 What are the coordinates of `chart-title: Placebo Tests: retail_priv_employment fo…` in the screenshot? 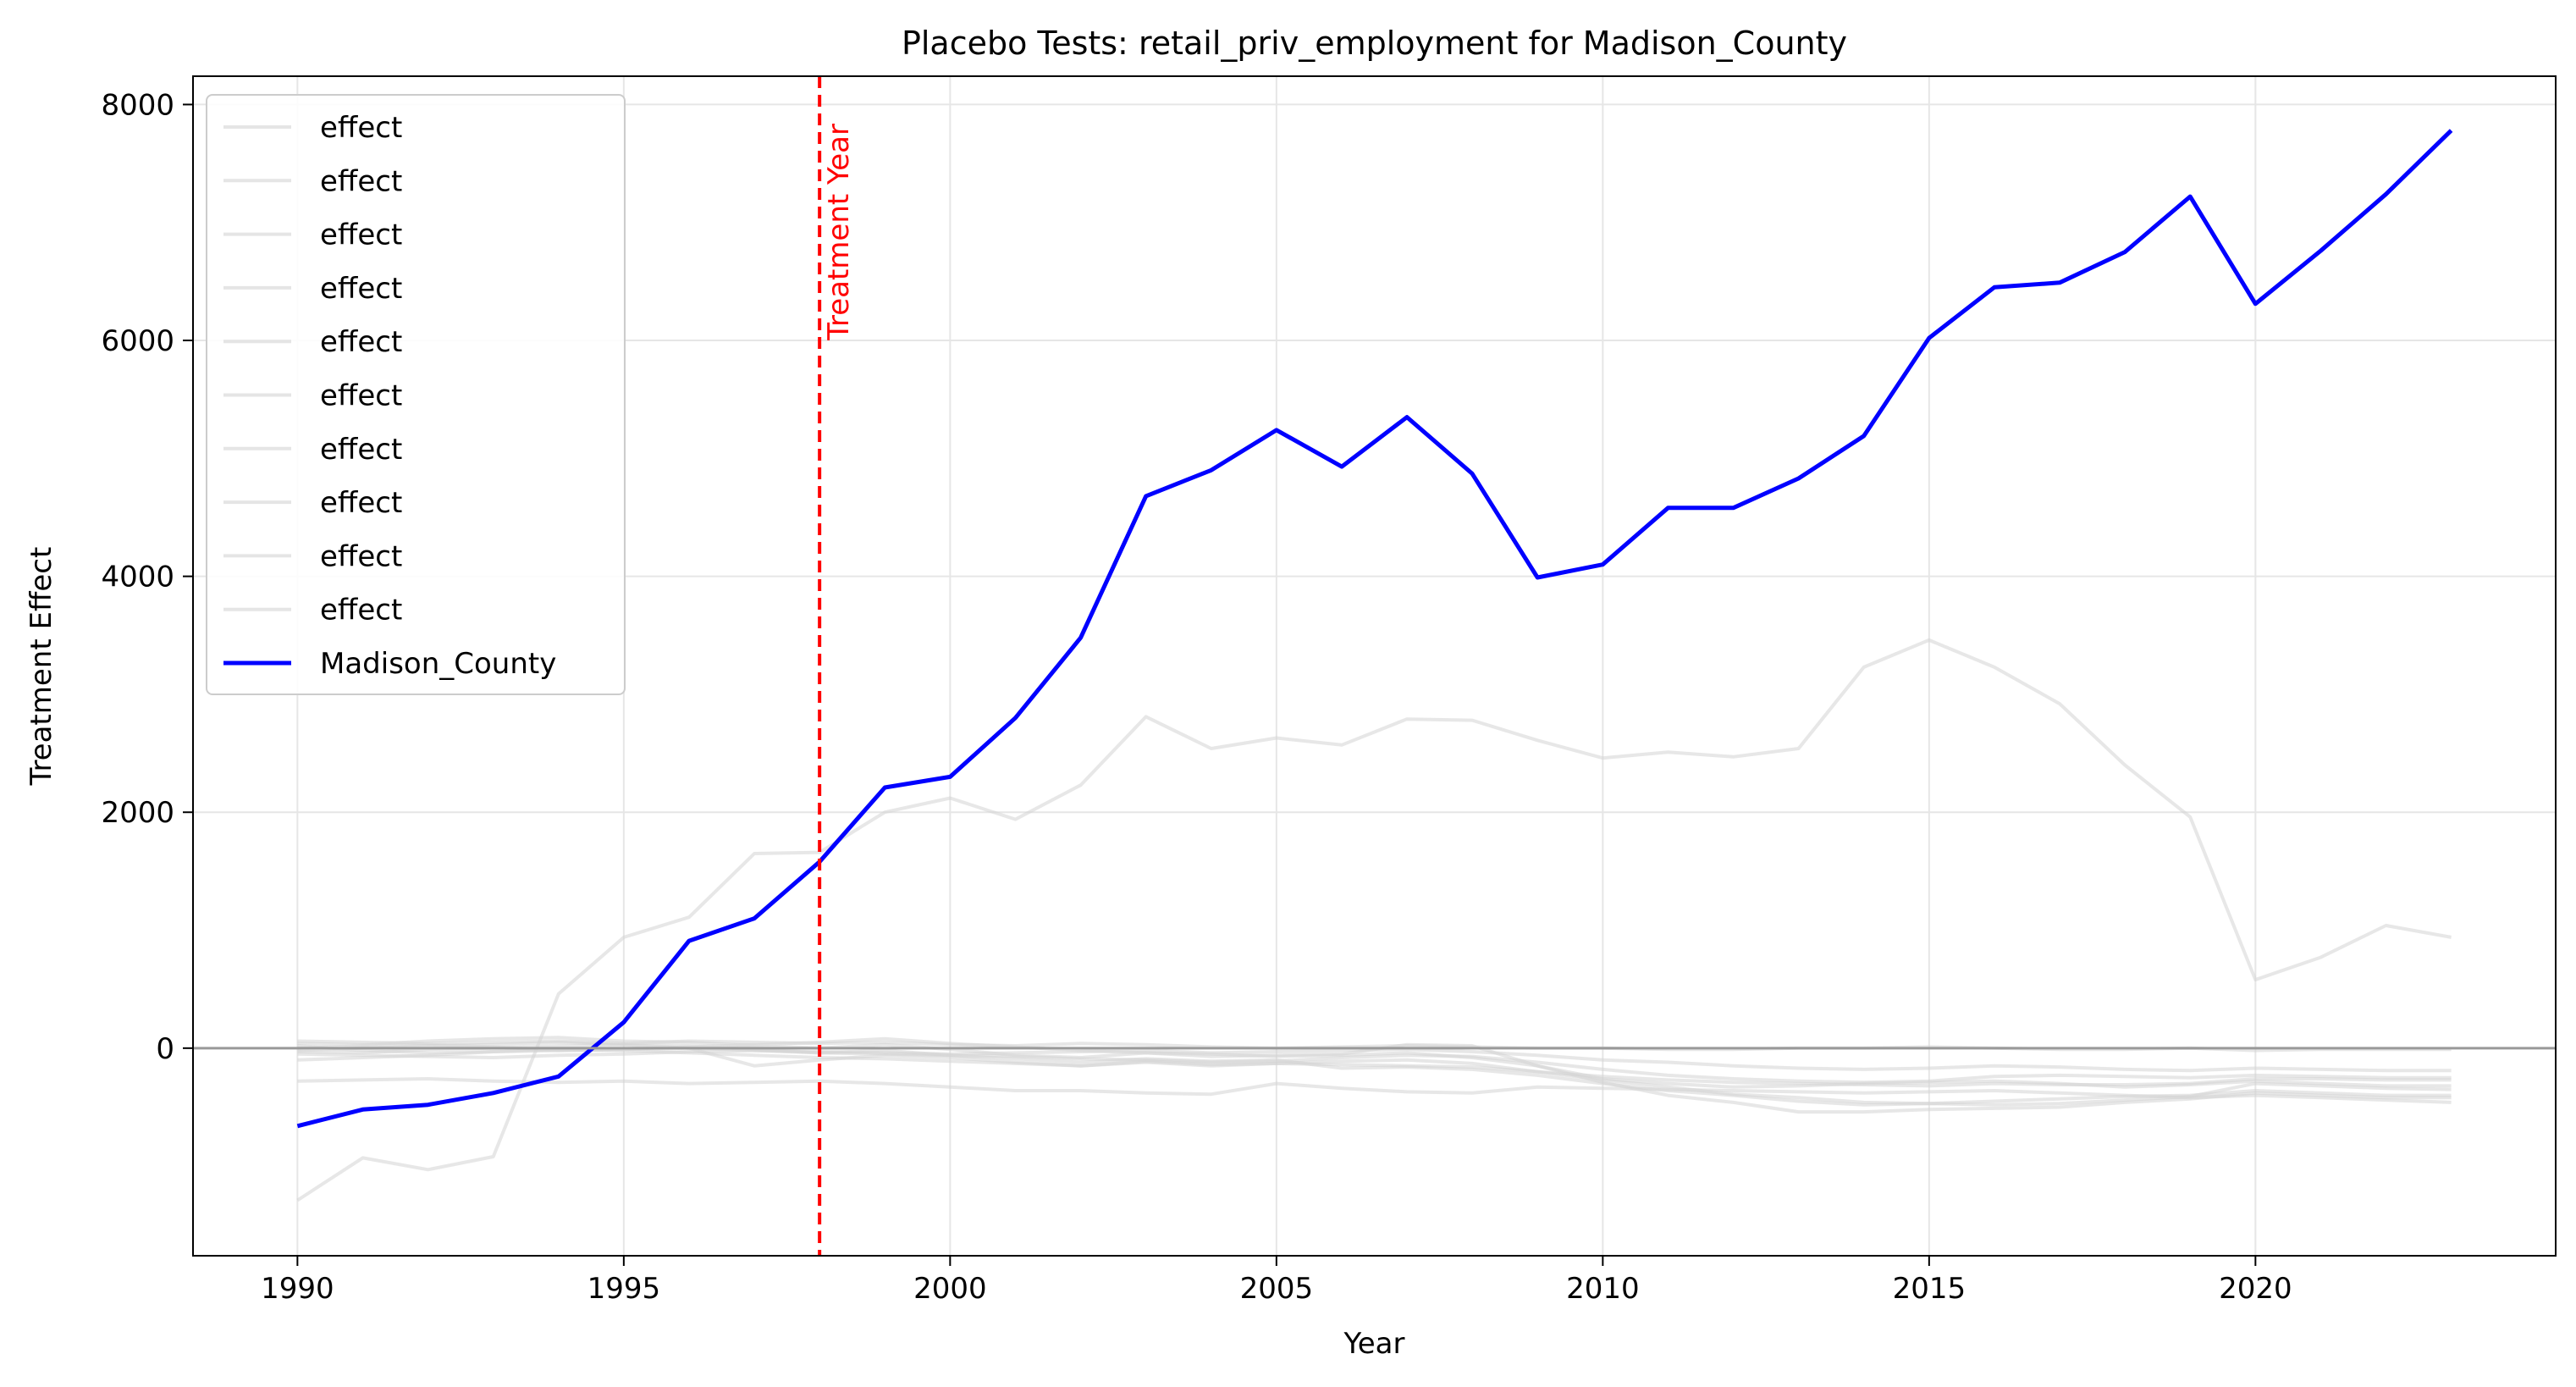 It's located at (1375, 43).